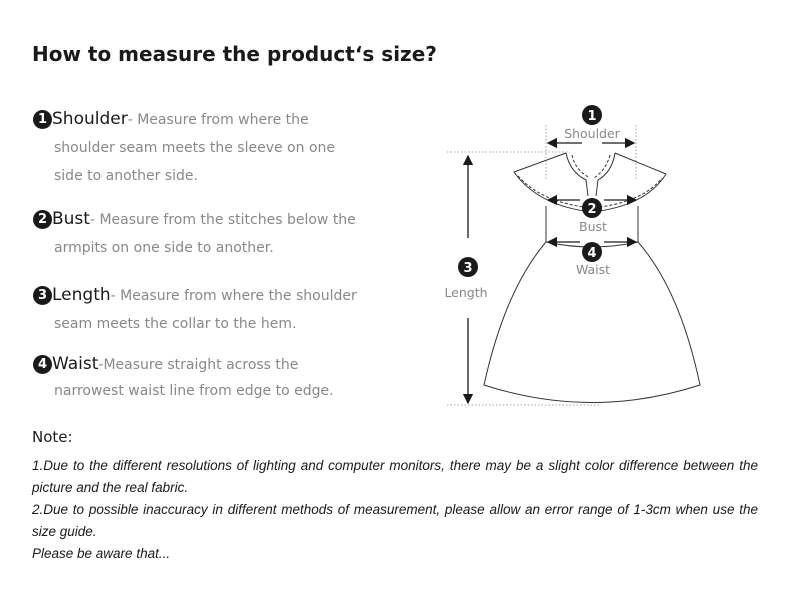 Image resolution: width=790 pixels, height=603 pixels. Describe the element at coordinates (591, 209) in the screenshot. I see `badge-2: 2` at that location.